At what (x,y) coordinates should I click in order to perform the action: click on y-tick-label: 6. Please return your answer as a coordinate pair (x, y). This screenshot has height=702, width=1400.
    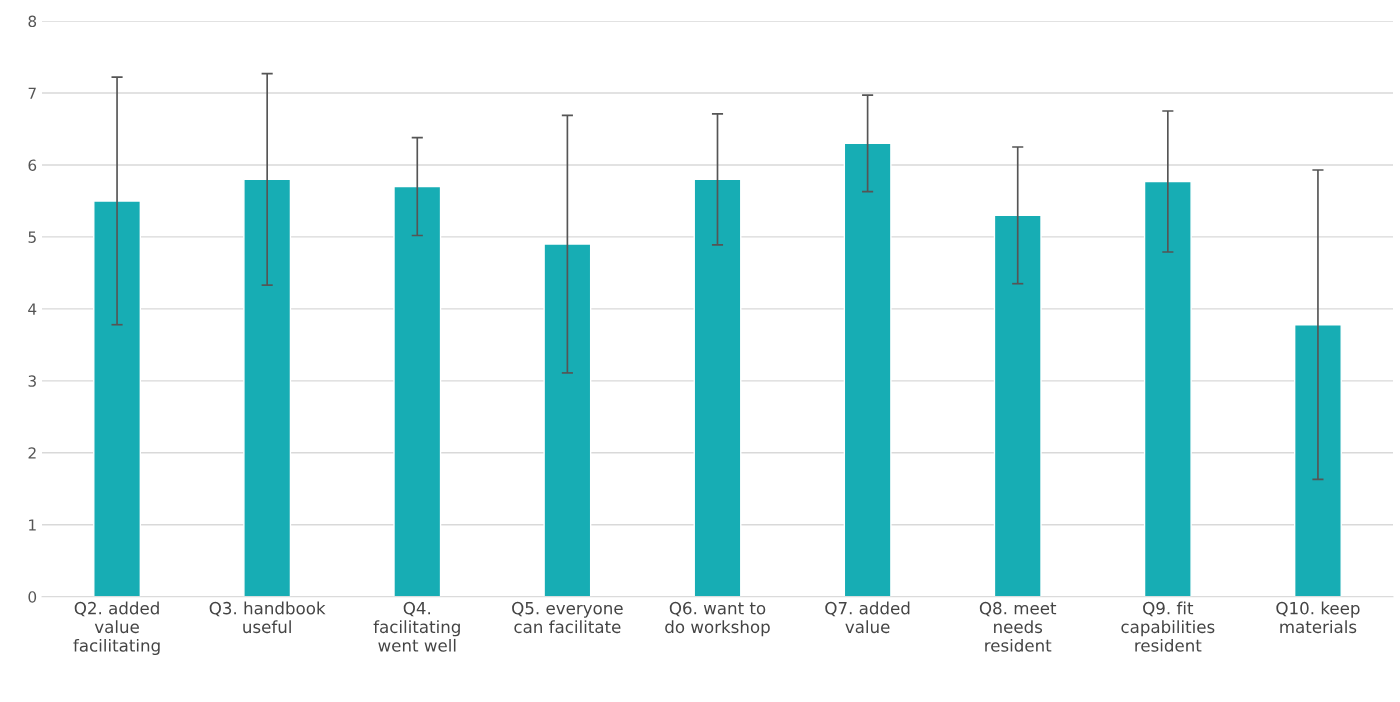
    Looking at the image, I should click on (32, 165).